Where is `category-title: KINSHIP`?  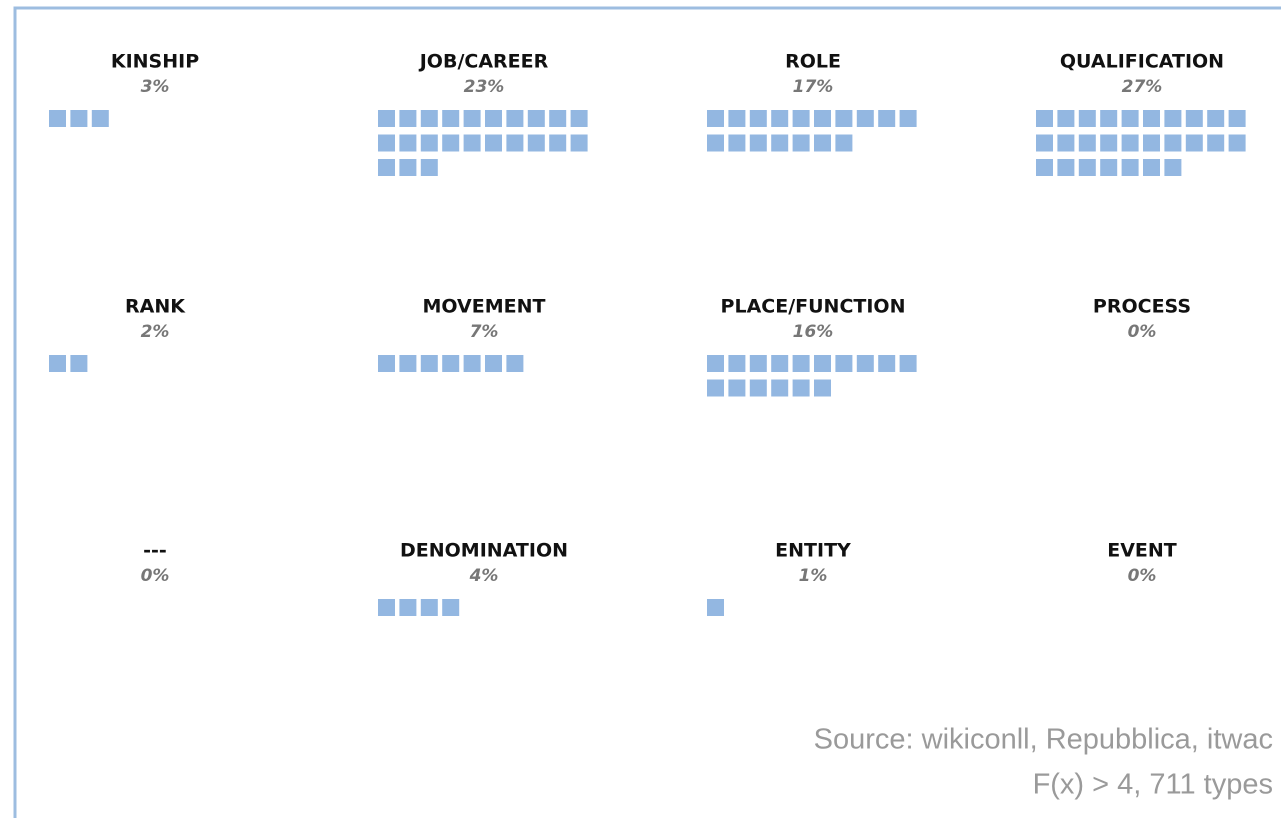 category-title: KINSHIP is located at coordinates (155, 62).